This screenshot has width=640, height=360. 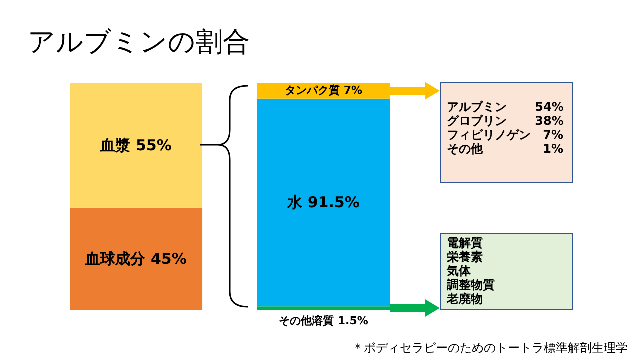 I want to click on text: ＊ボディセラピーのためのトートラ標準解剖生理学, so click(x=490, y=348).